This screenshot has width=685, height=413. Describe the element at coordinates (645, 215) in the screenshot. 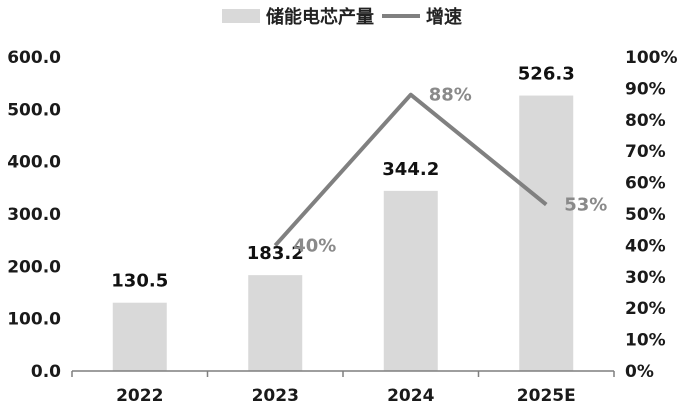

I see `right-axis-tick-label: 50%` at that location.